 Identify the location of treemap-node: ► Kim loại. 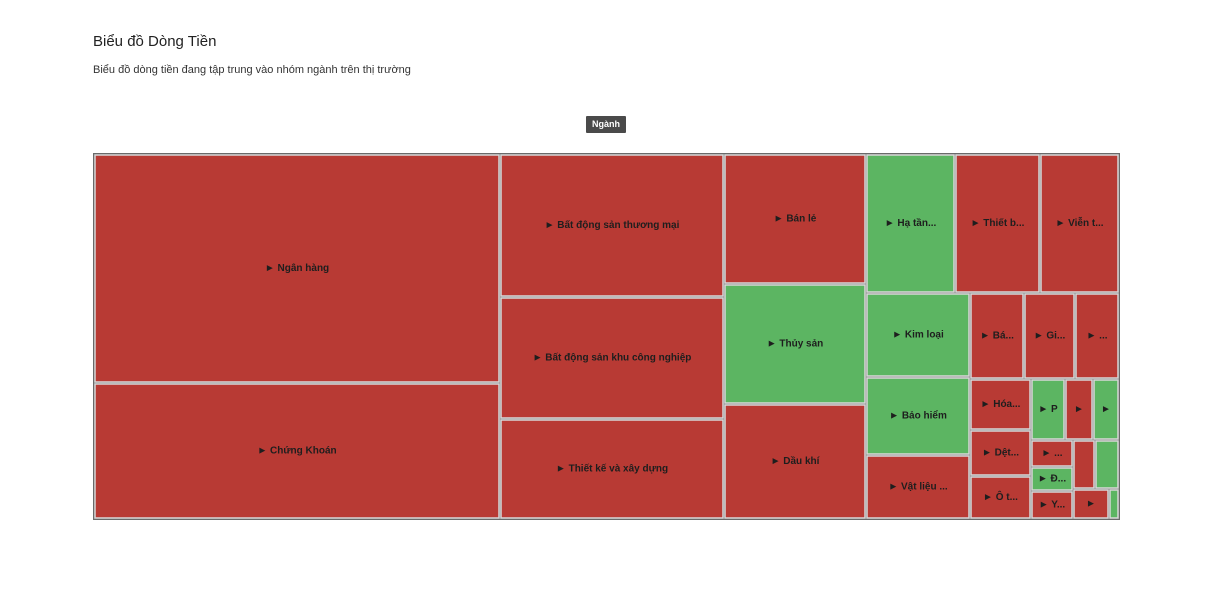
(918, 335).